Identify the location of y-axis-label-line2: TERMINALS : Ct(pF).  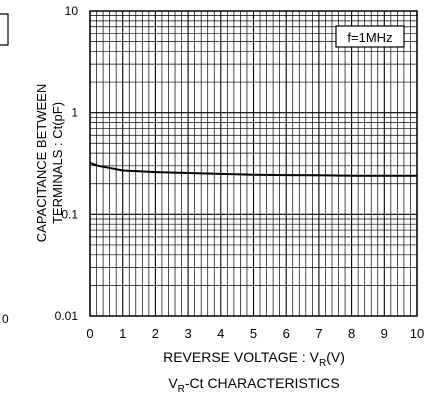
(57, 163).